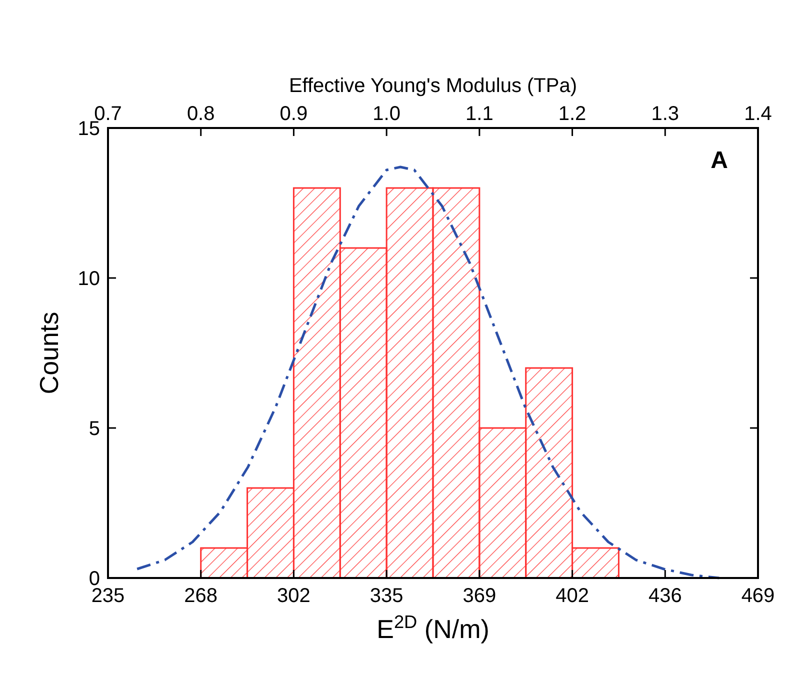 The image size is (793, 675). Describe the element at coordinates (201, 596) in the screenshot. I see `x-tick-label: 268` at that location.